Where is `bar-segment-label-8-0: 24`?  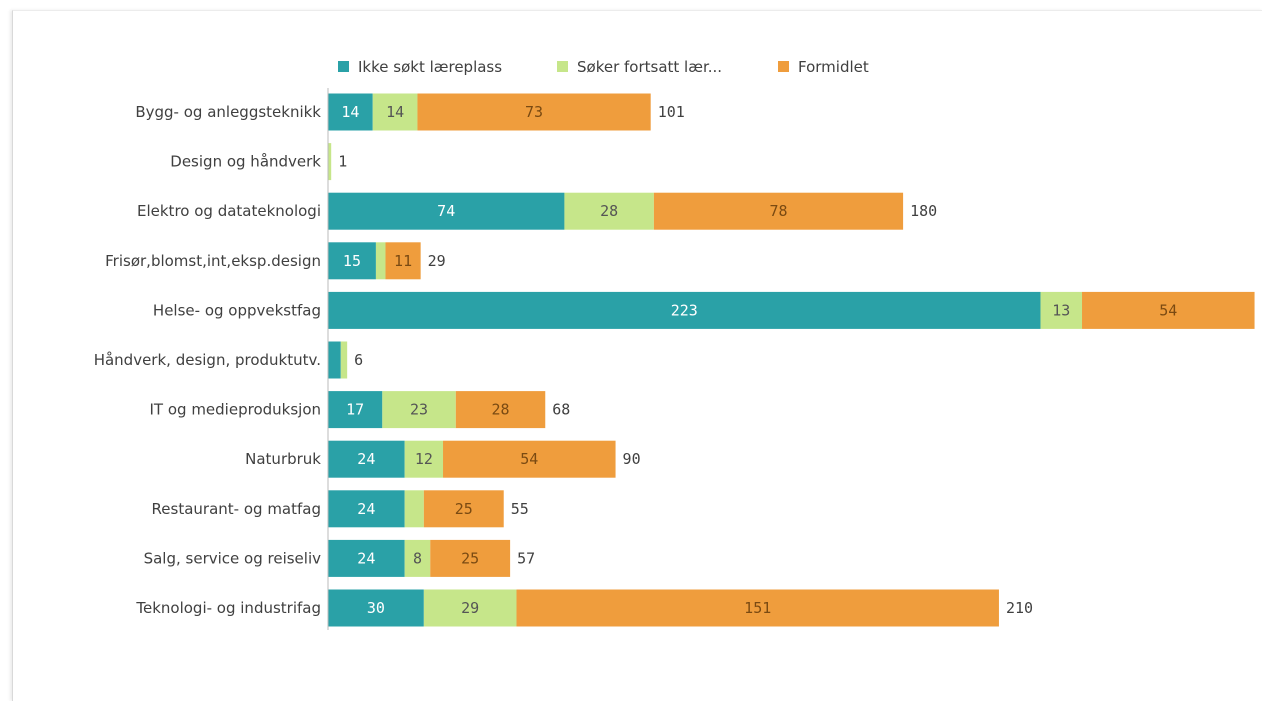
bar-segment-label-8-0: 24 is located at coordinates (366, 509).